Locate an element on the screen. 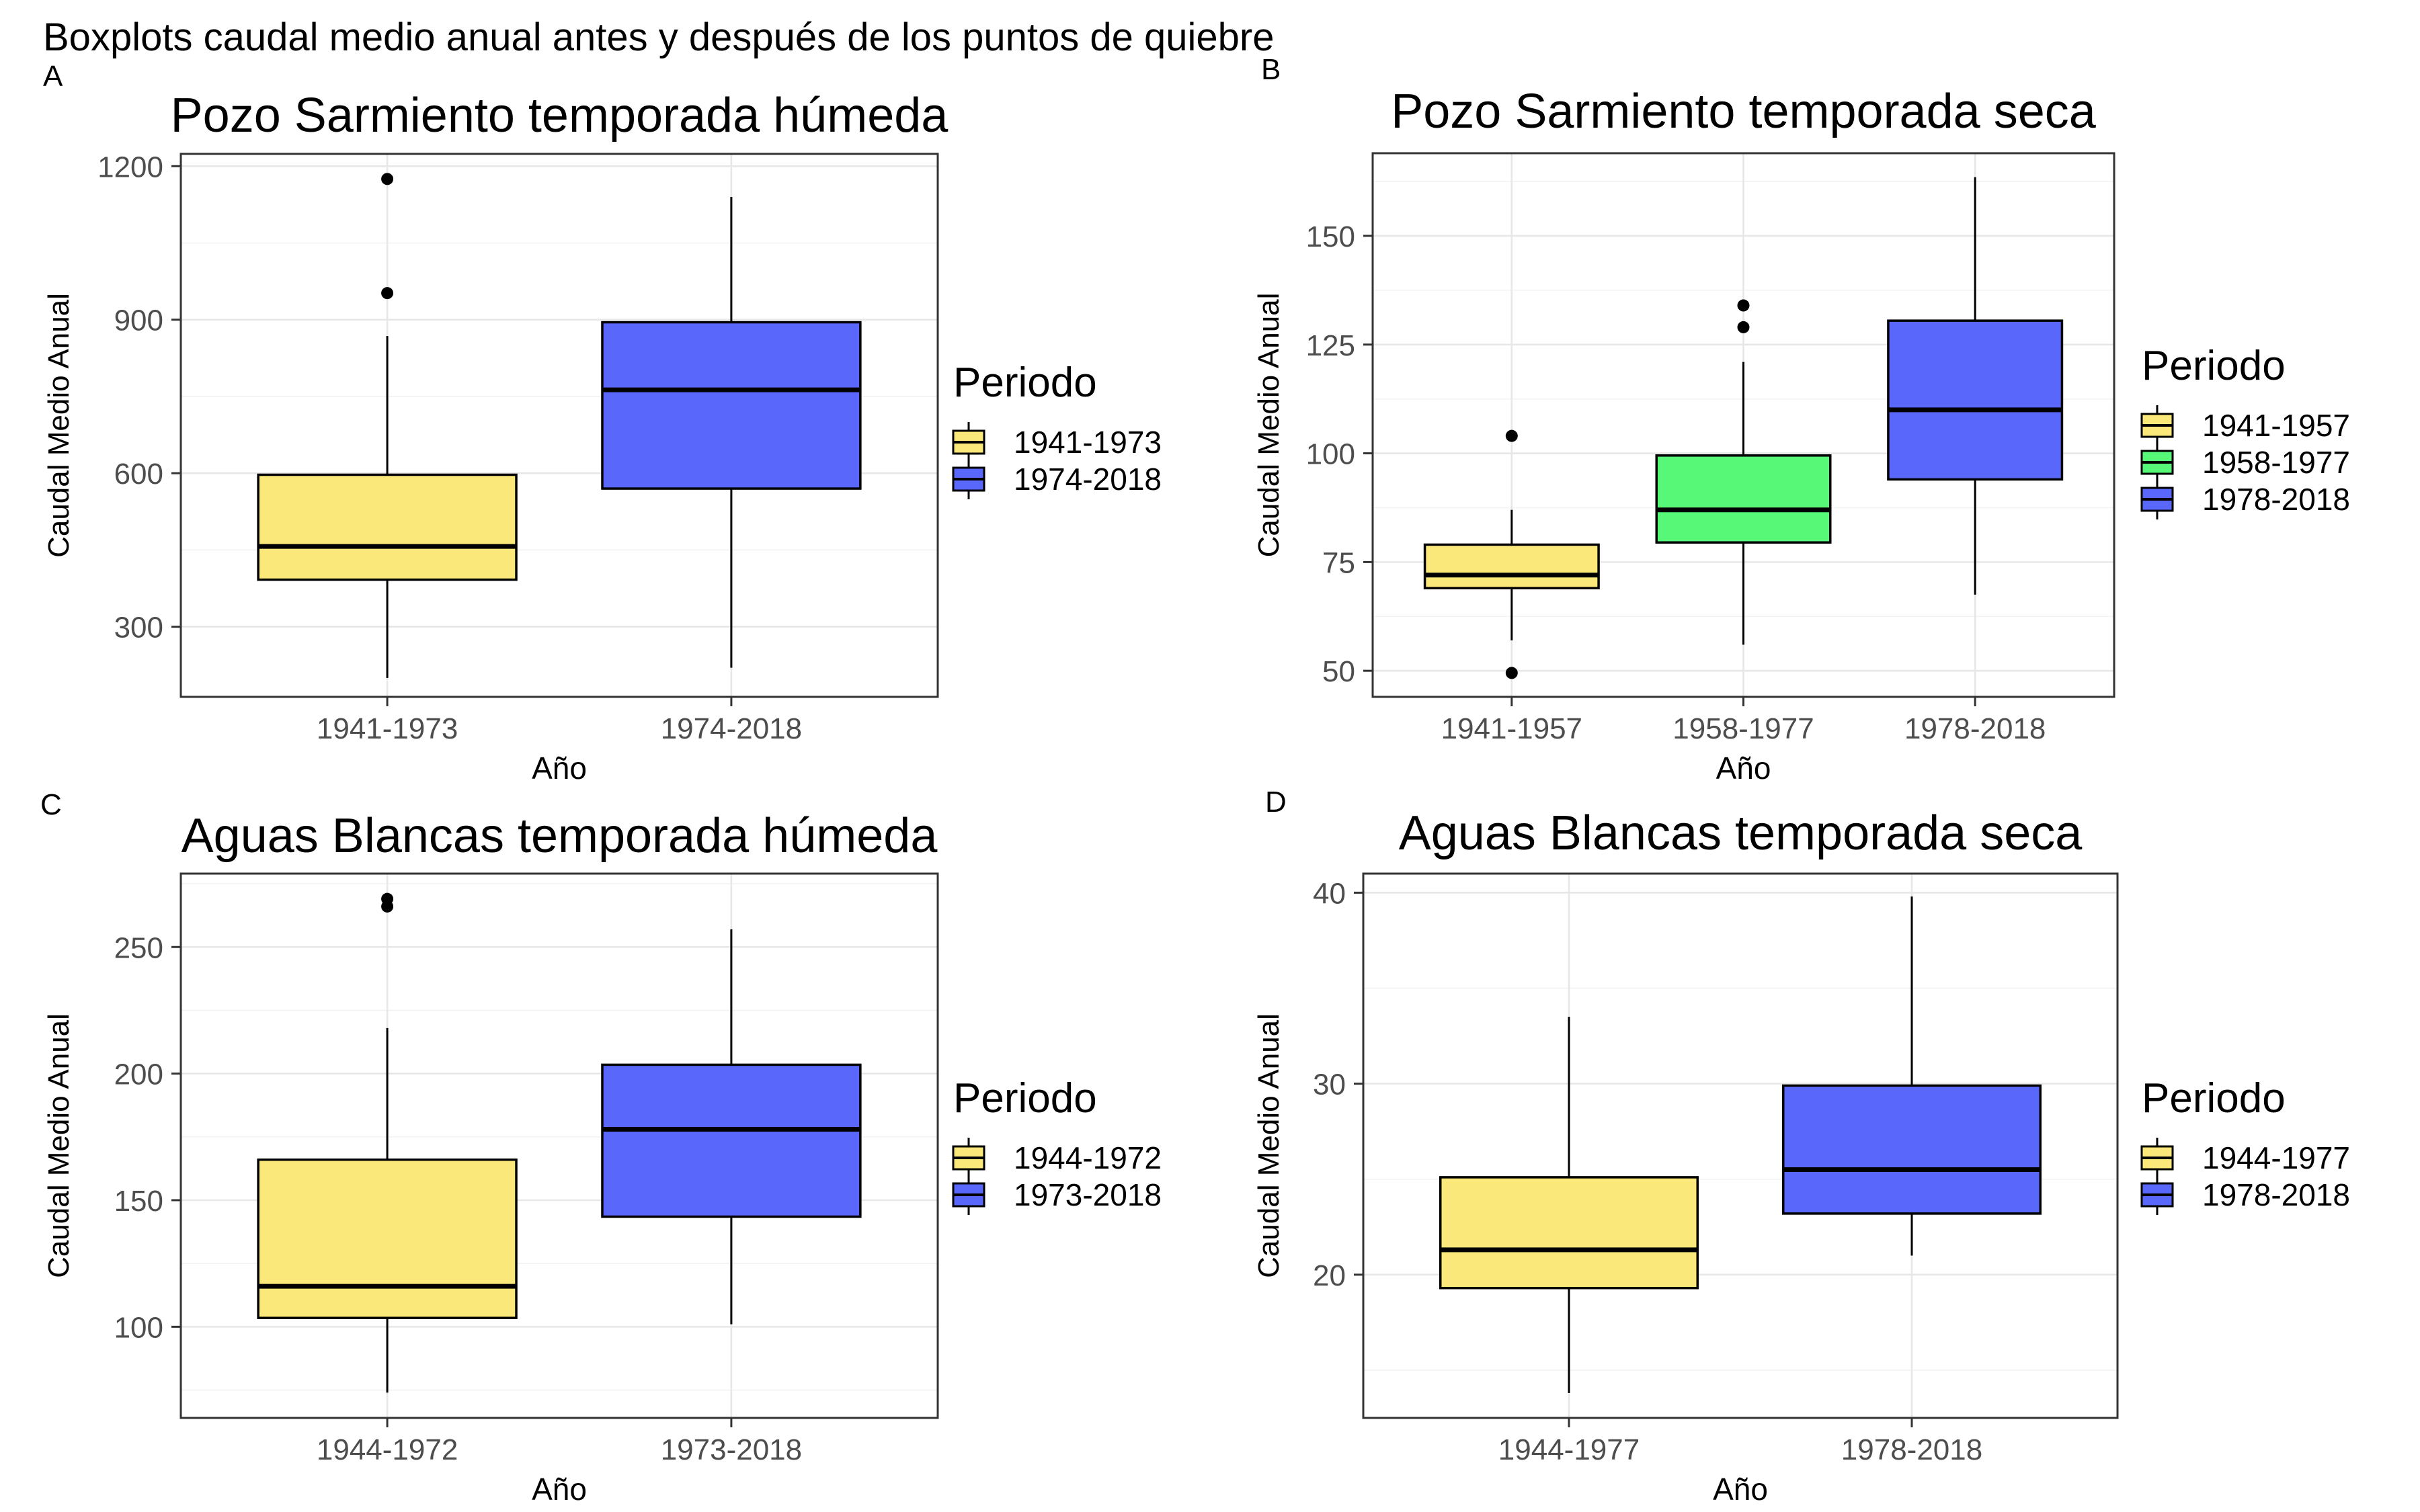  x-tick-label: 1973-2018 is located at coordinates (732, 1450).